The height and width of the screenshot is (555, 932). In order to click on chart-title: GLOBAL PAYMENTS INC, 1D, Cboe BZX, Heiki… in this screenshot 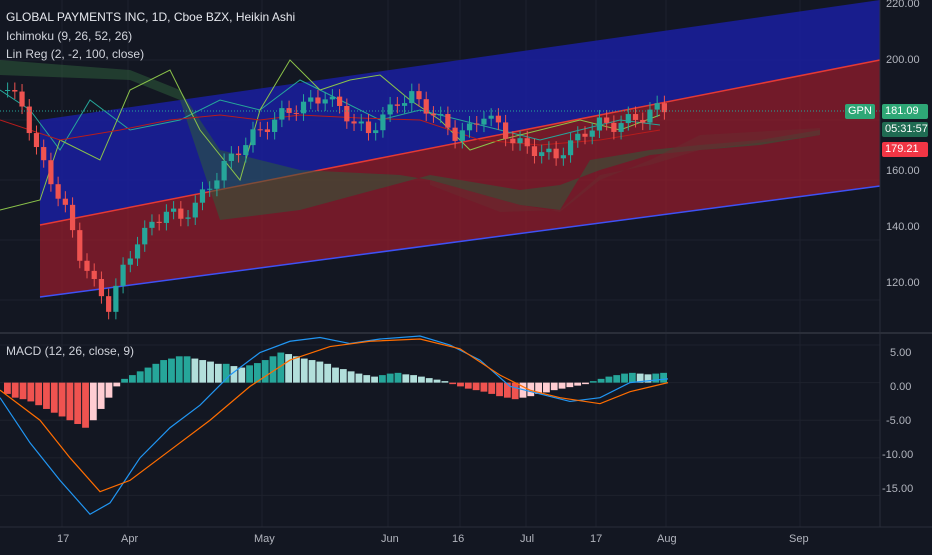, I will do `click(151, 17)`.